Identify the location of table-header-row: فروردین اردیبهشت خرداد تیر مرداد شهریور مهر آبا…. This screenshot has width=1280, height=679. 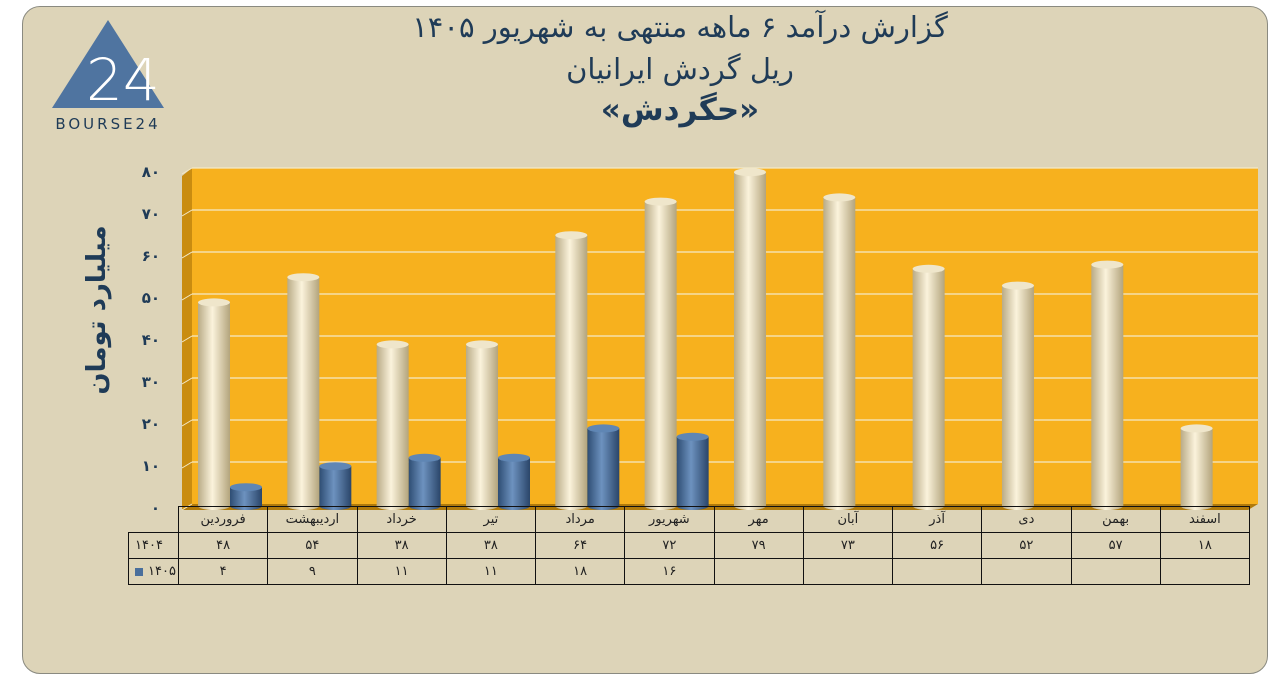
(689, 519).